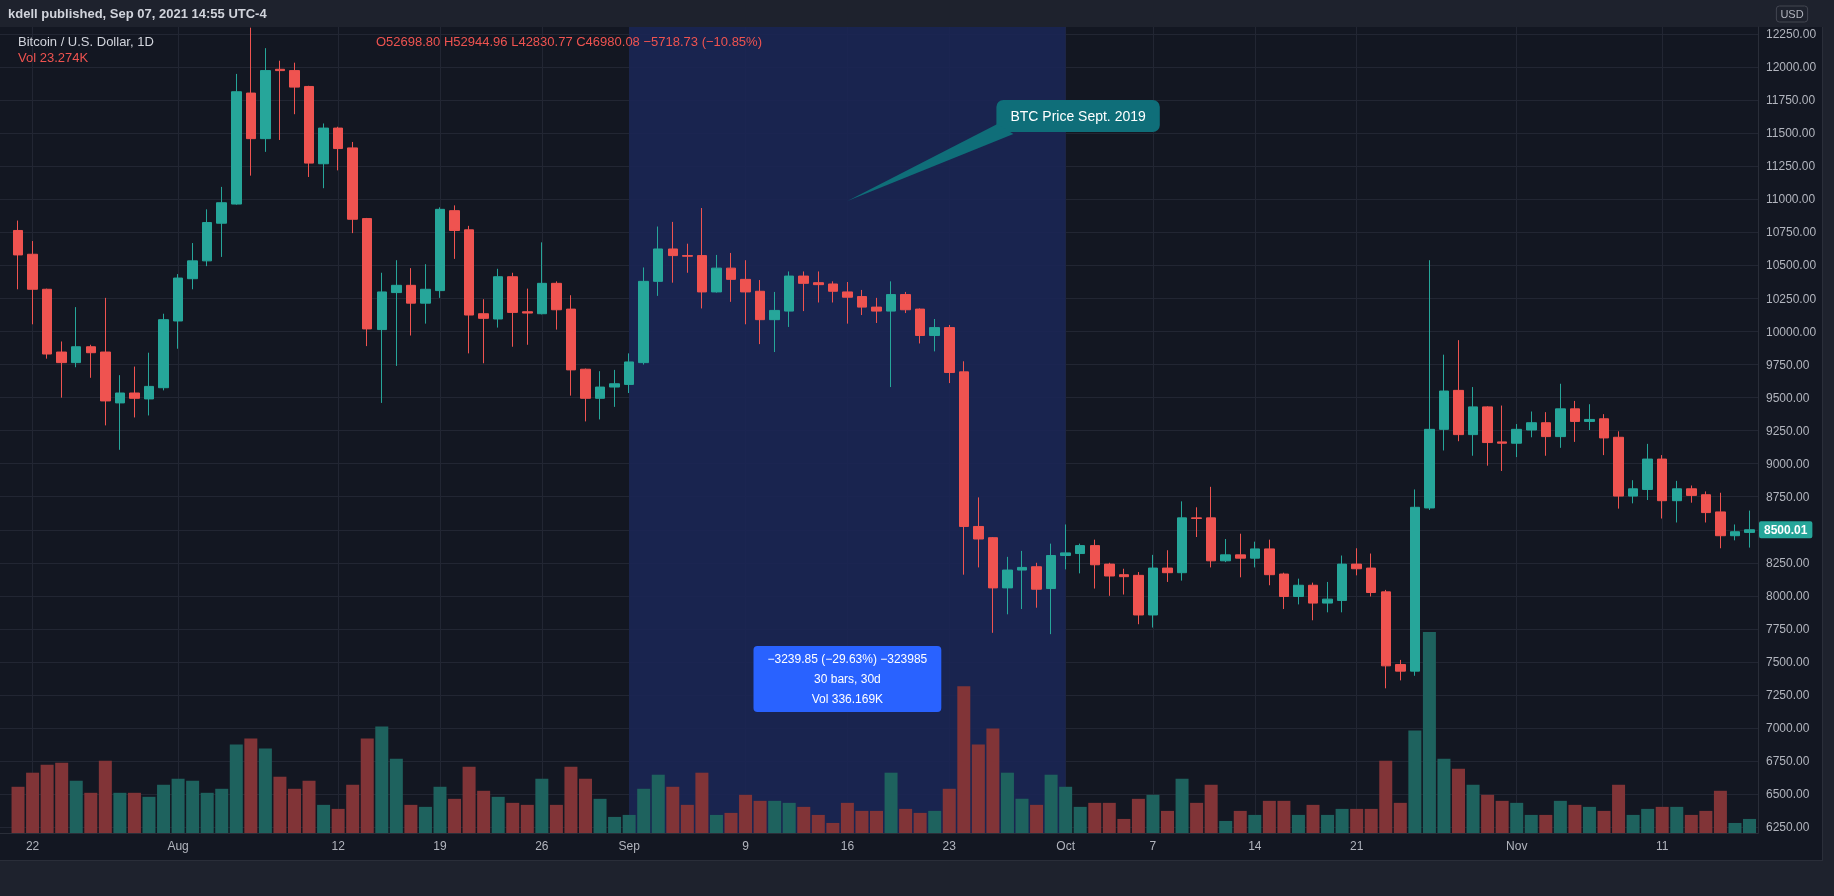  What do you see at coordinates (1786, 529) in the screenshot?
I see `annotation: 8500.01` at bounding box center [1786, 529].